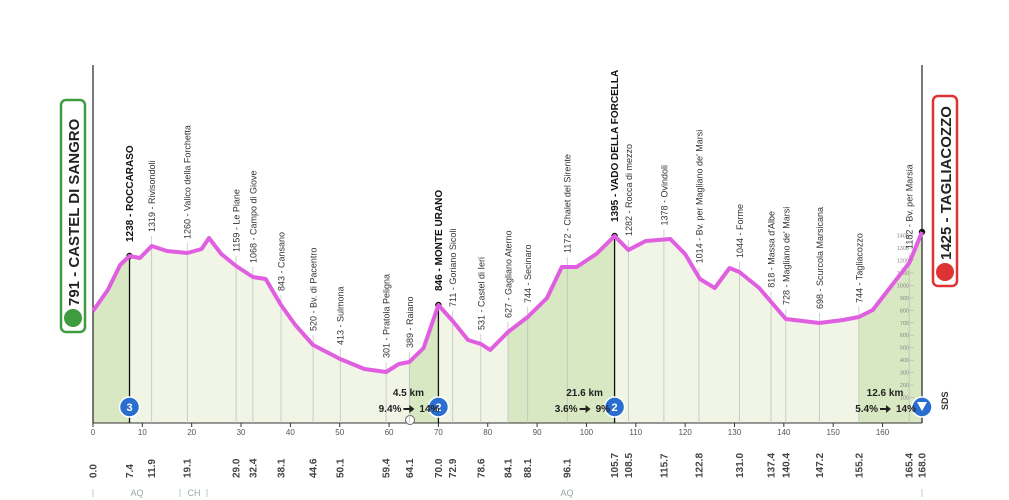 The image size is (1009, 500). Describe the element at coordinates (568, 203) in the screenshot. I see `waypoint-label: 1172 - Chalet del Sirente` at that location.